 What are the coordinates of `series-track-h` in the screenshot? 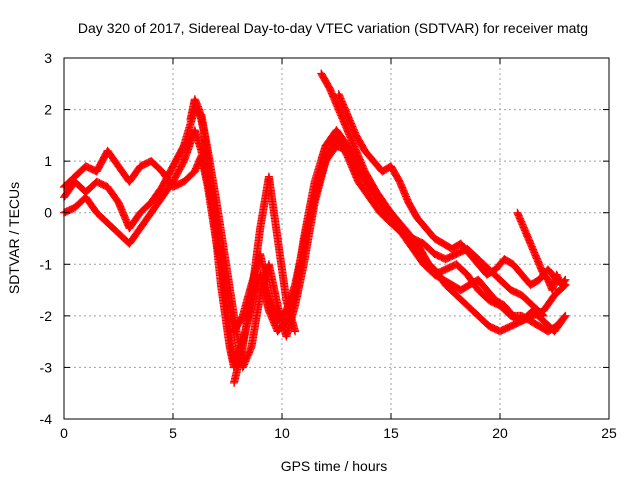 It's located at (212, 233).